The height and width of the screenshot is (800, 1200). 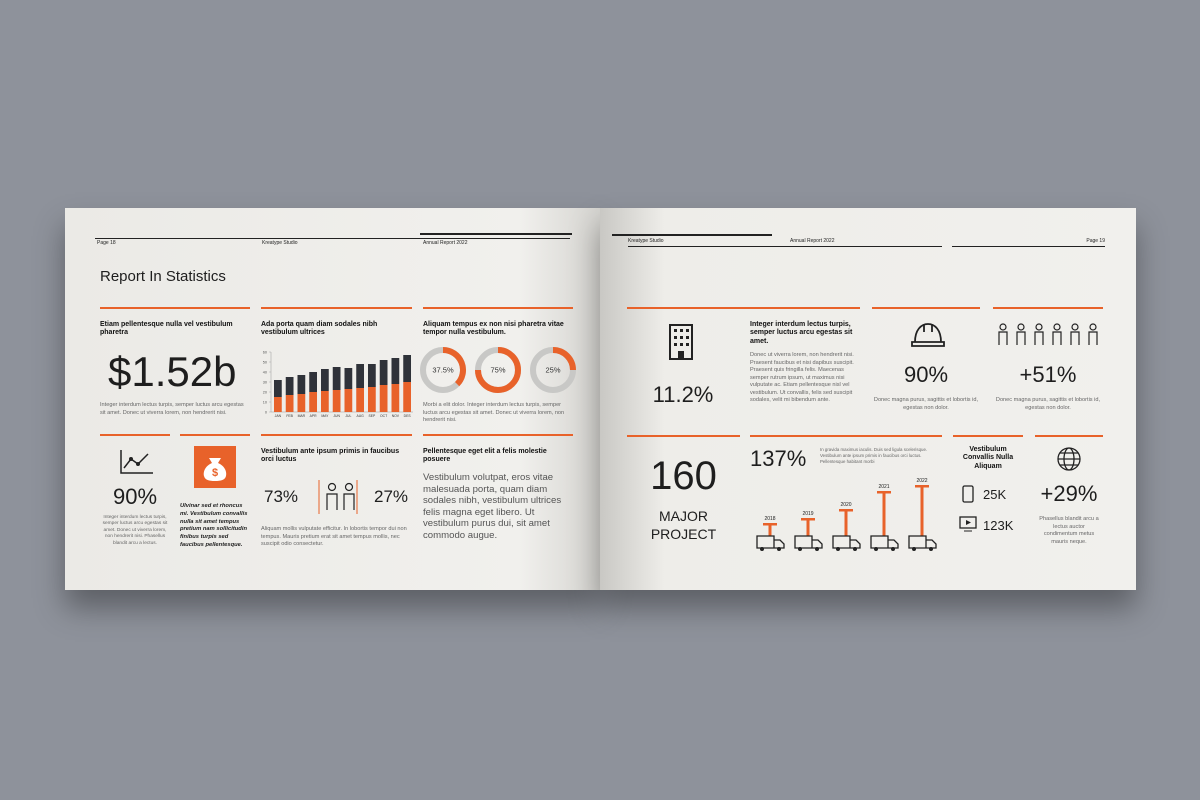 What do you see at coordinates (552, 370) in the screenshot?
I see `donut-label: 25%` at bounding box center [552, 370].